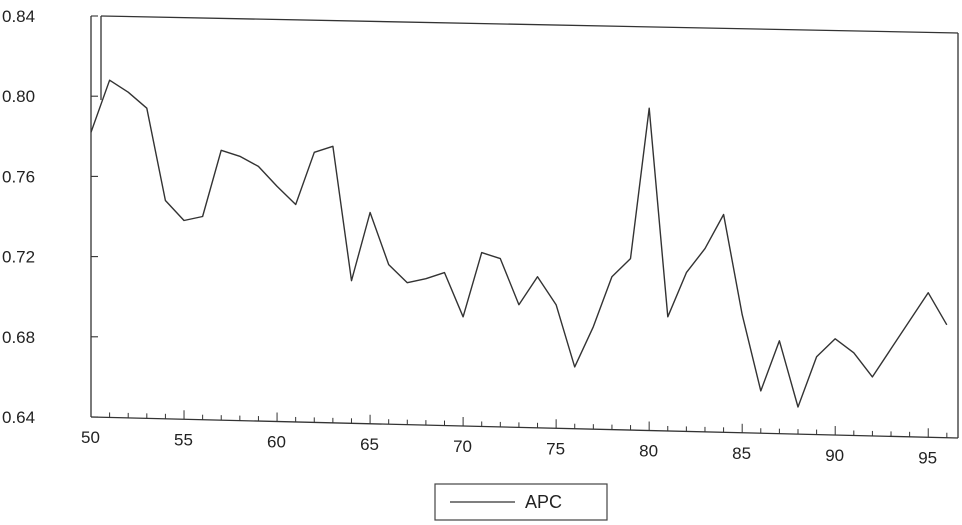 This screenshot has width=962, height=525. What do you see at coordinates (529, 24) in the screenshot?
I see `plot-top-border` at bounding box center [529, 24].